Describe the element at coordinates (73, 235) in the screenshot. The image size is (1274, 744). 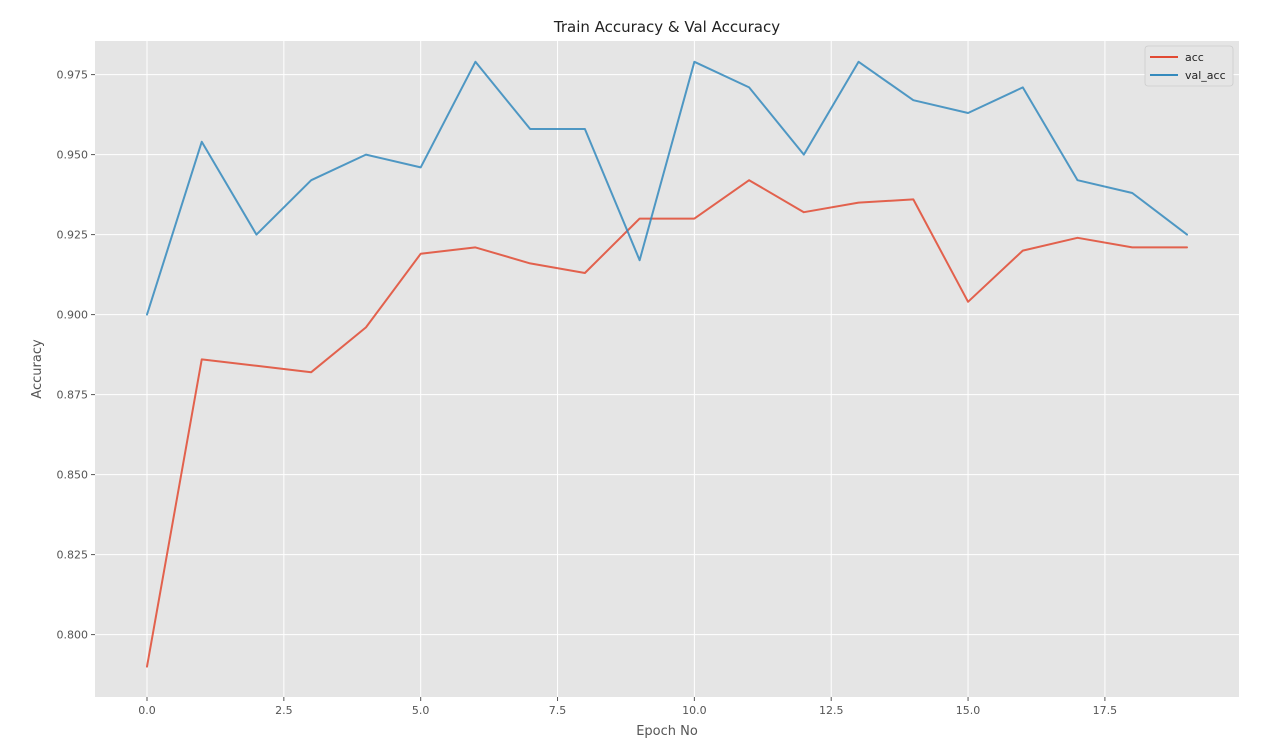
I see `y-tick-label: 0.925` at that location.